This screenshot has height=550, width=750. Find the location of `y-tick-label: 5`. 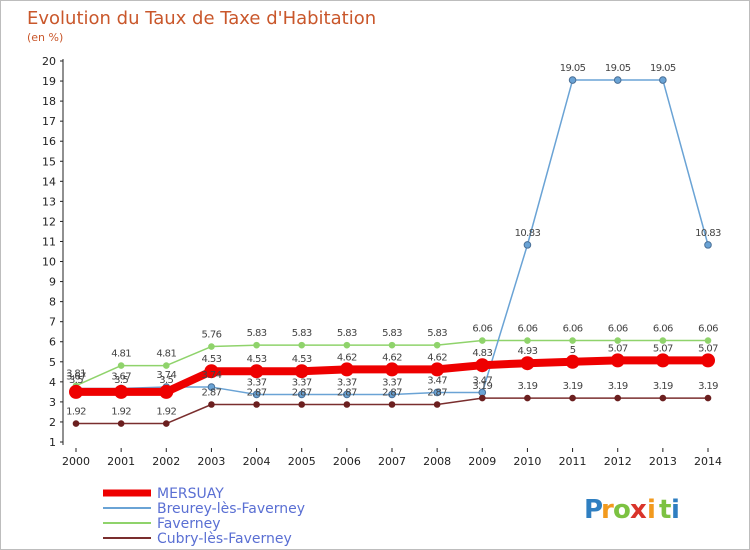

y-tick-label: 5 is located at coordinates (52, 362).